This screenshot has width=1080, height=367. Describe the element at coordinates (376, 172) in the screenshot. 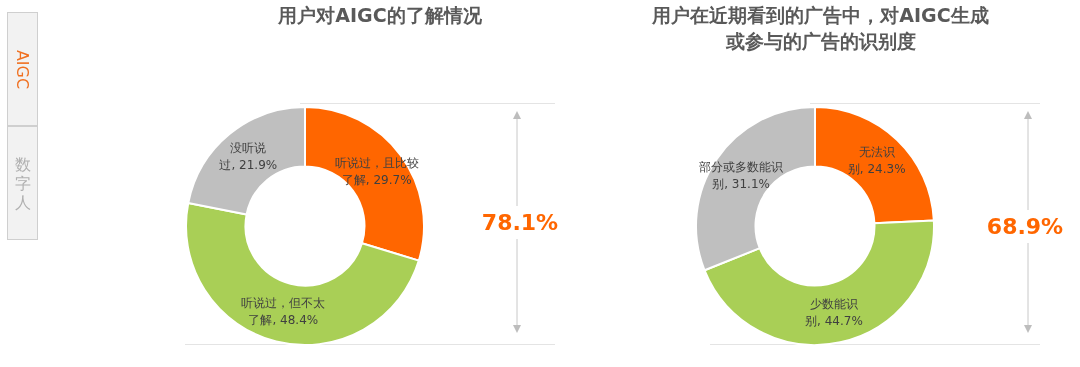

I see `slice-label: 听说过，且比较了解, 29.7%` at that location.